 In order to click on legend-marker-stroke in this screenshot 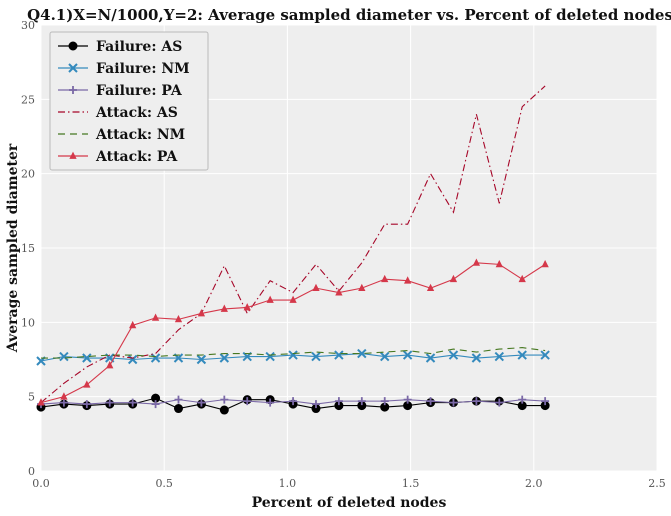, I will do `click(73, 68)`.